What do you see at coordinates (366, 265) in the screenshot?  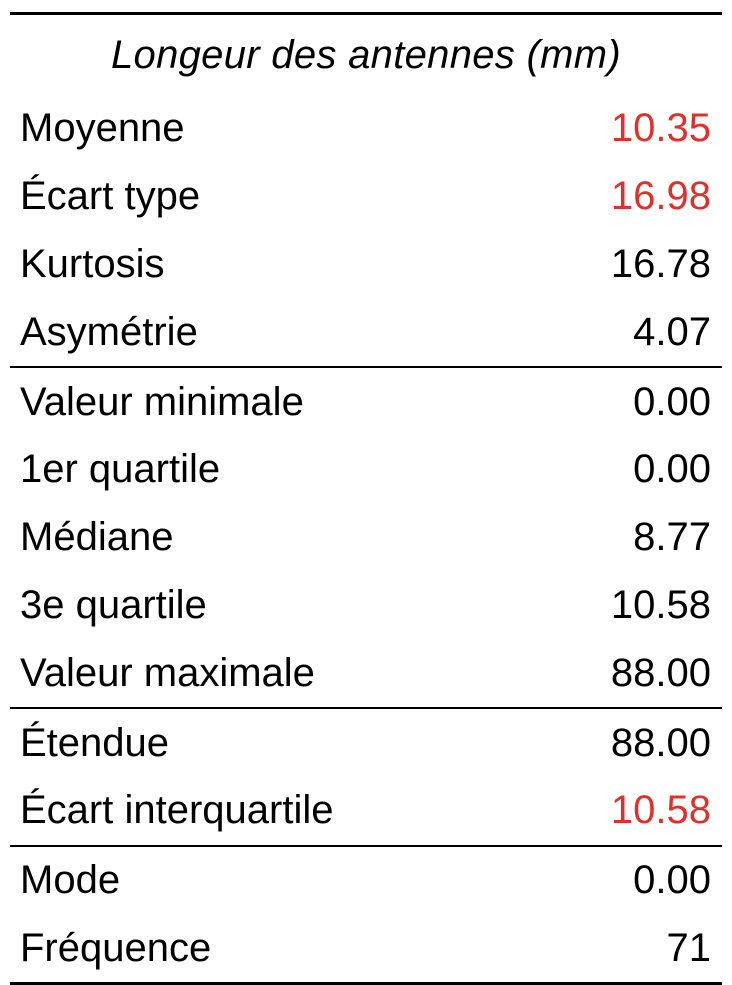 I see `table-row: Kurtosis 16.78` at bounding box center [366, 265].